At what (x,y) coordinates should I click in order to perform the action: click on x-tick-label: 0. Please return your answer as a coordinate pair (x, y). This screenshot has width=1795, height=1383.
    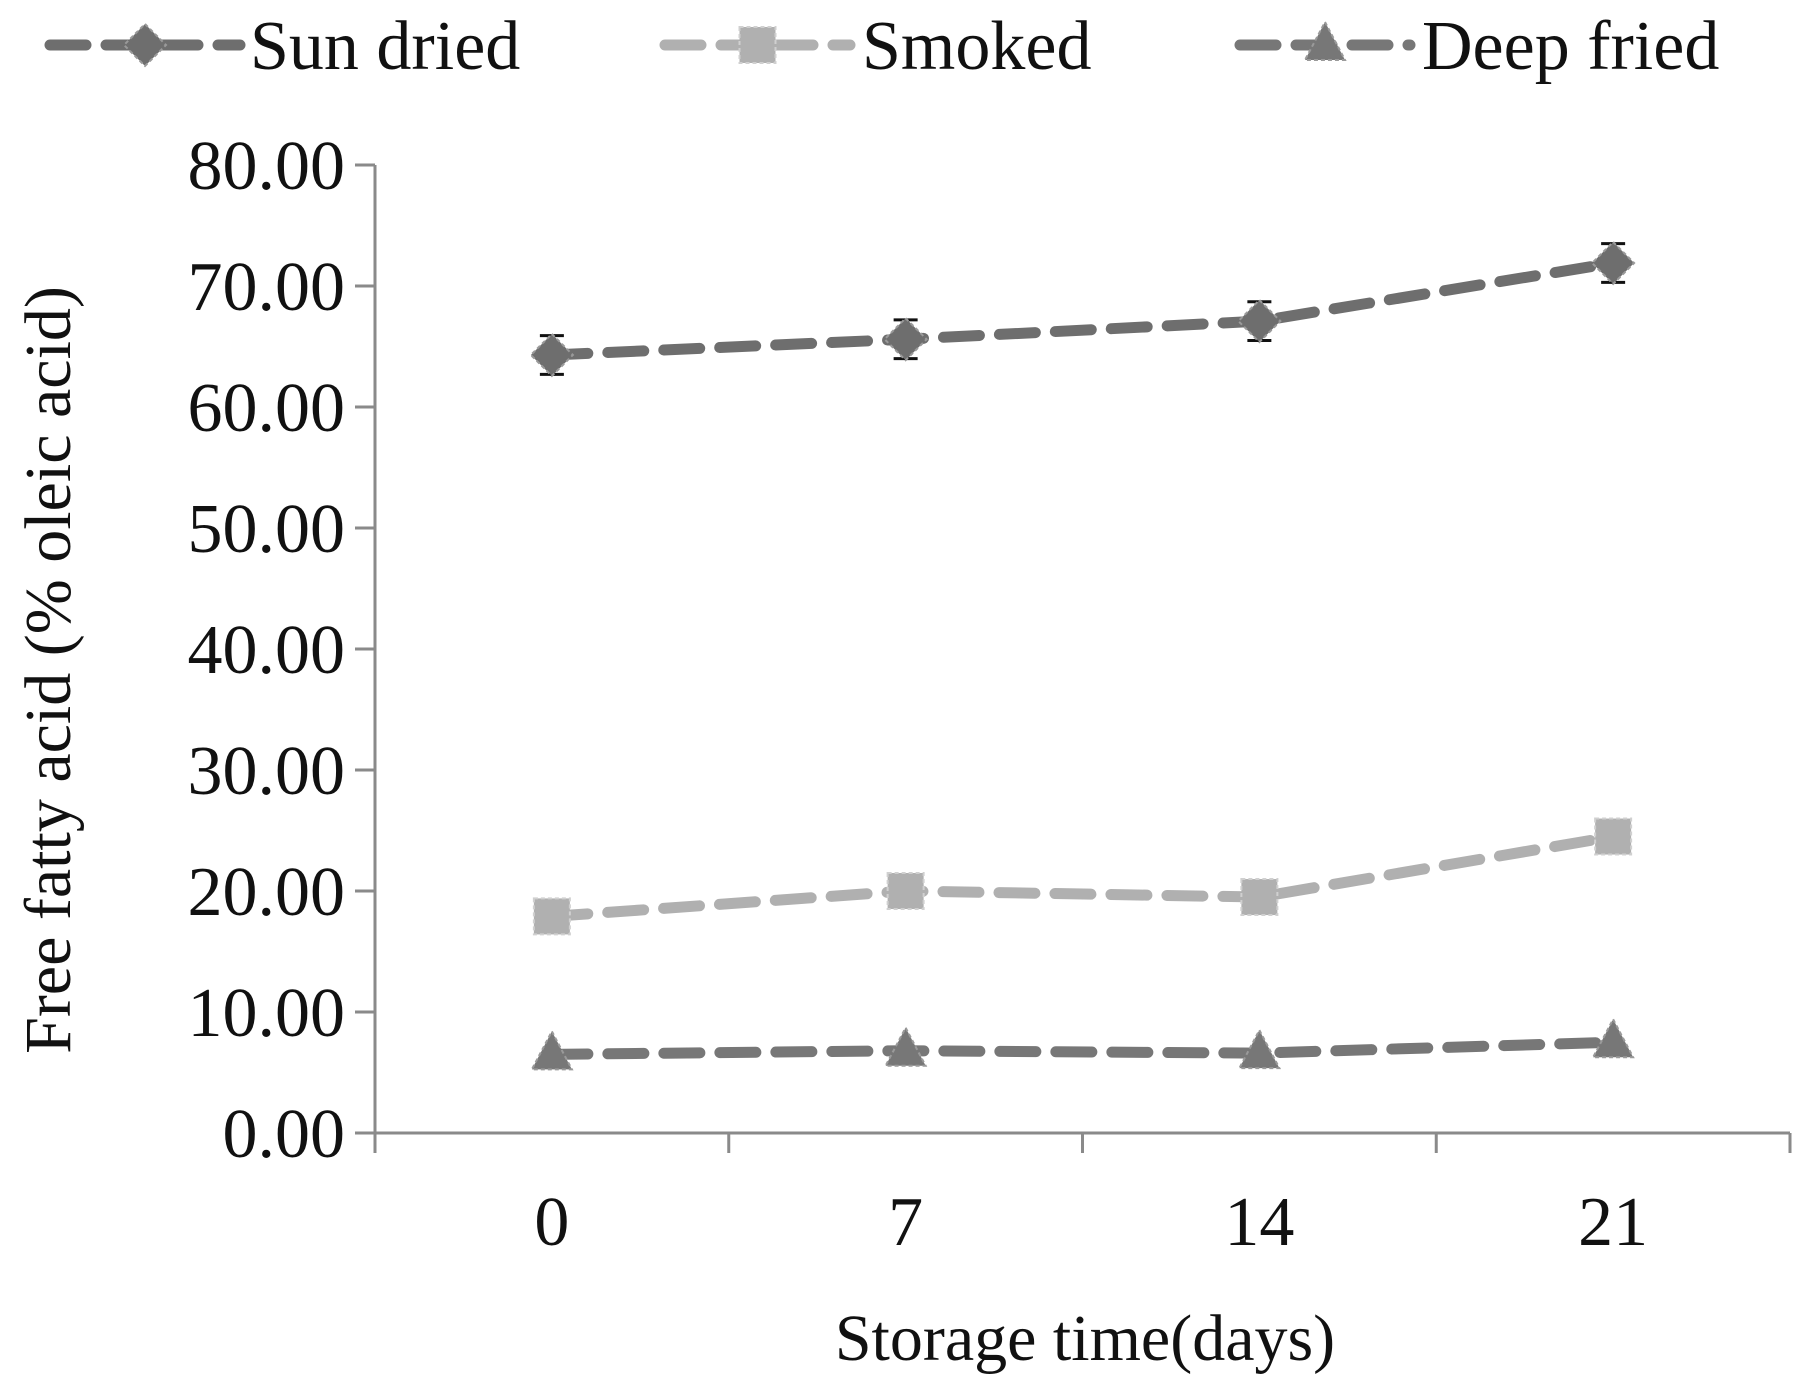
    Looking at the image, I should click on (551, 1222).